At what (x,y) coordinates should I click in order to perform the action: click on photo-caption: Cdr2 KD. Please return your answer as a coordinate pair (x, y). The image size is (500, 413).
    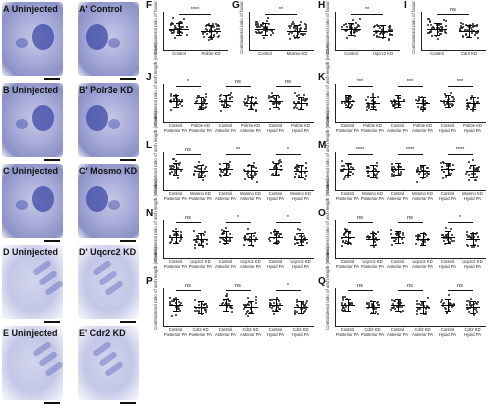
    Looking at the image, I should click on (107, 333).